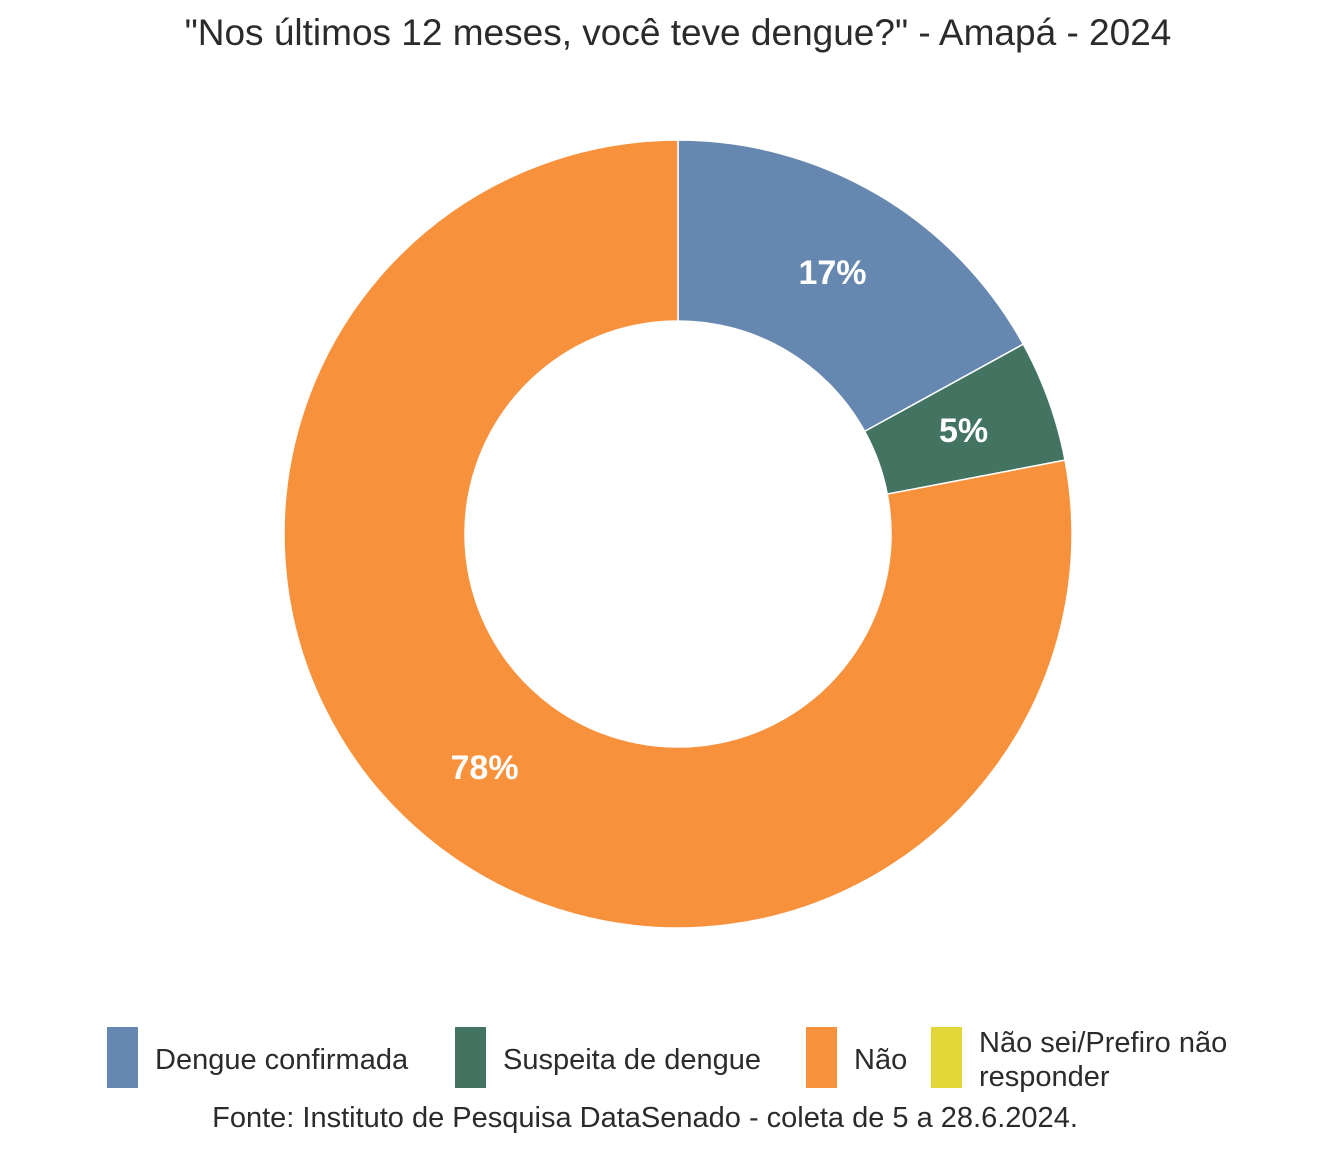 Image resolution: width=1344 pixels, height=1152 pixels. Describe the element at coordinates (282, 1060) in the screenshot. I see `legend-label: Dengue confirmada` at that location.